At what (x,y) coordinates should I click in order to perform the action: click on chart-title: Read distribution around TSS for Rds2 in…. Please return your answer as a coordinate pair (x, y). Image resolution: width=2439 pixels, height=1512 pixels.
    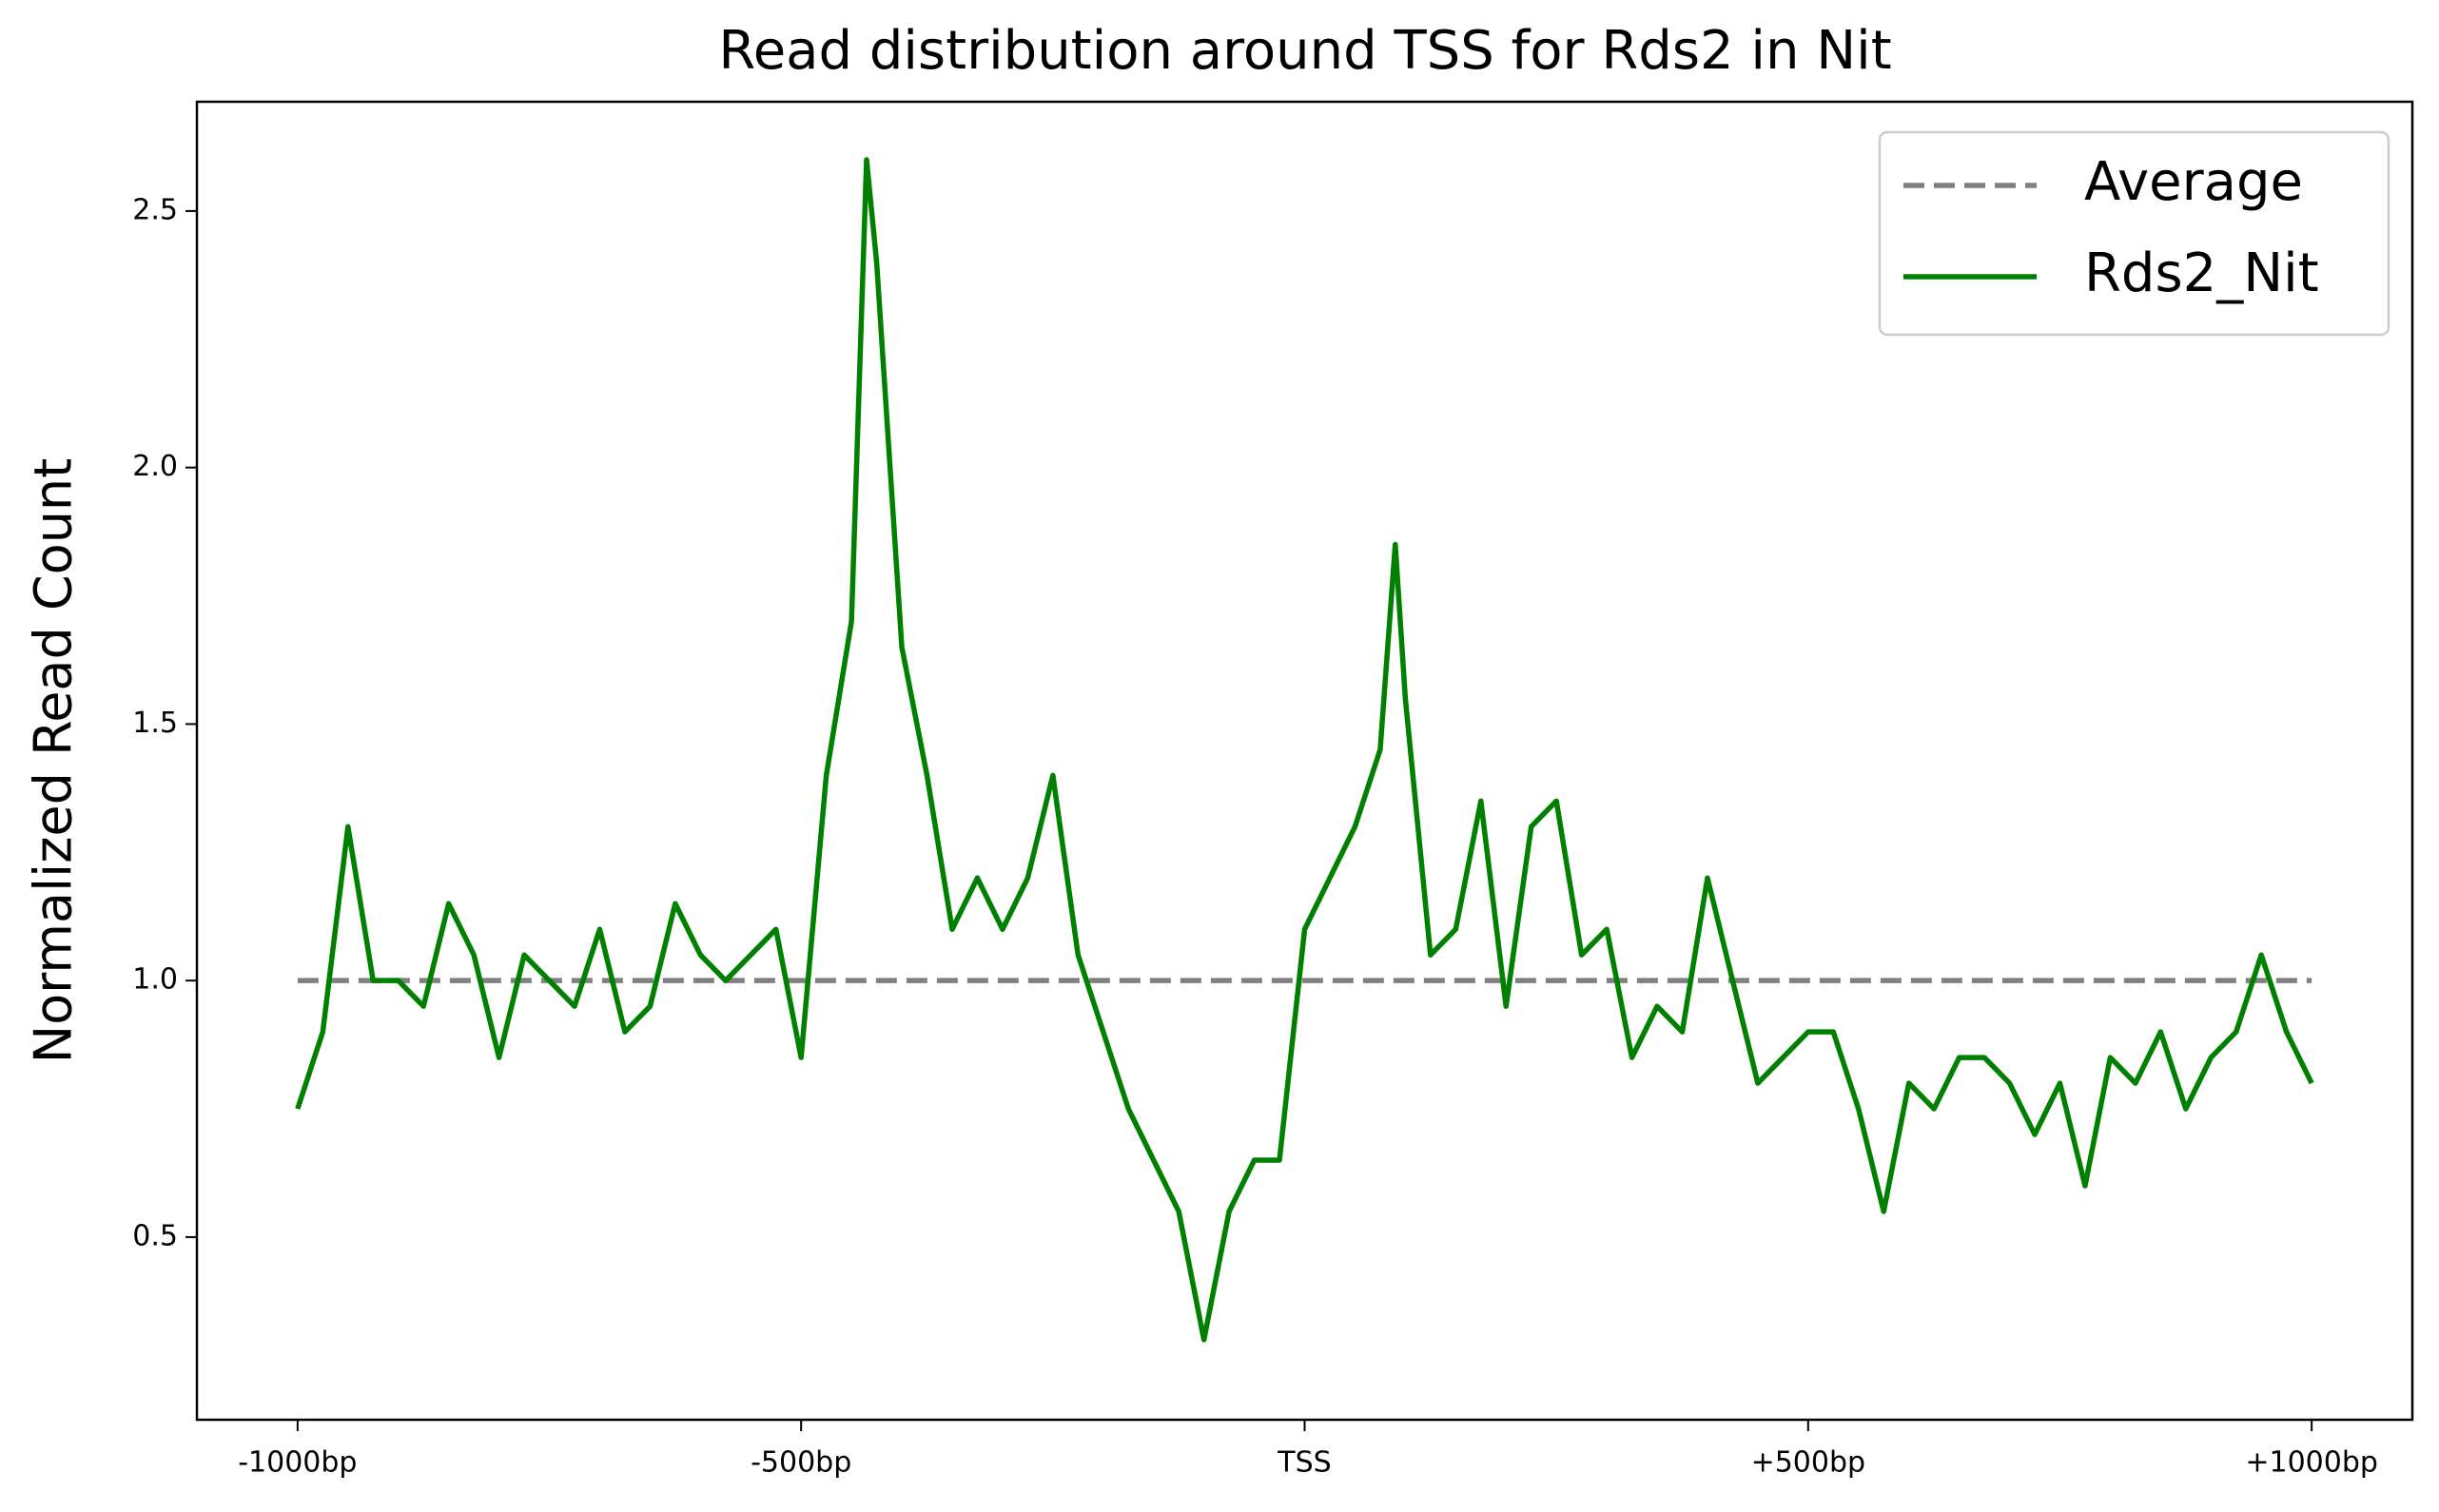
    Looking at the image, I should click on (1304, 51).